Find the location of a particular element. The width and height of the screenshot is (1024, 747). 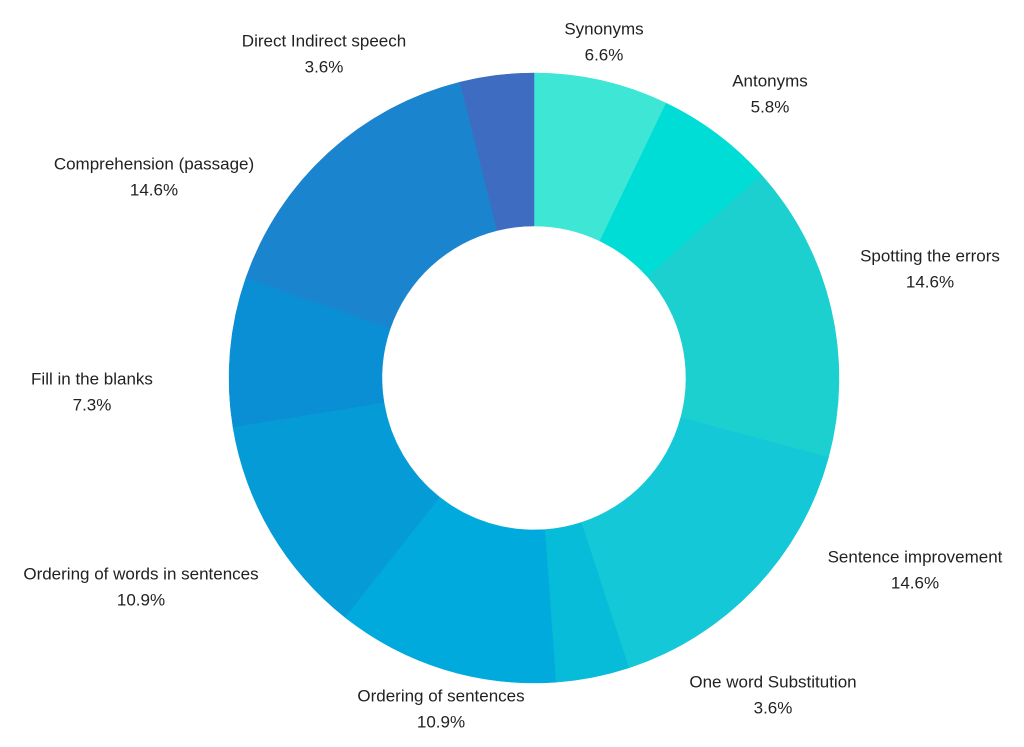

slice-label: Antonyms is located at coordinates (770, 80).